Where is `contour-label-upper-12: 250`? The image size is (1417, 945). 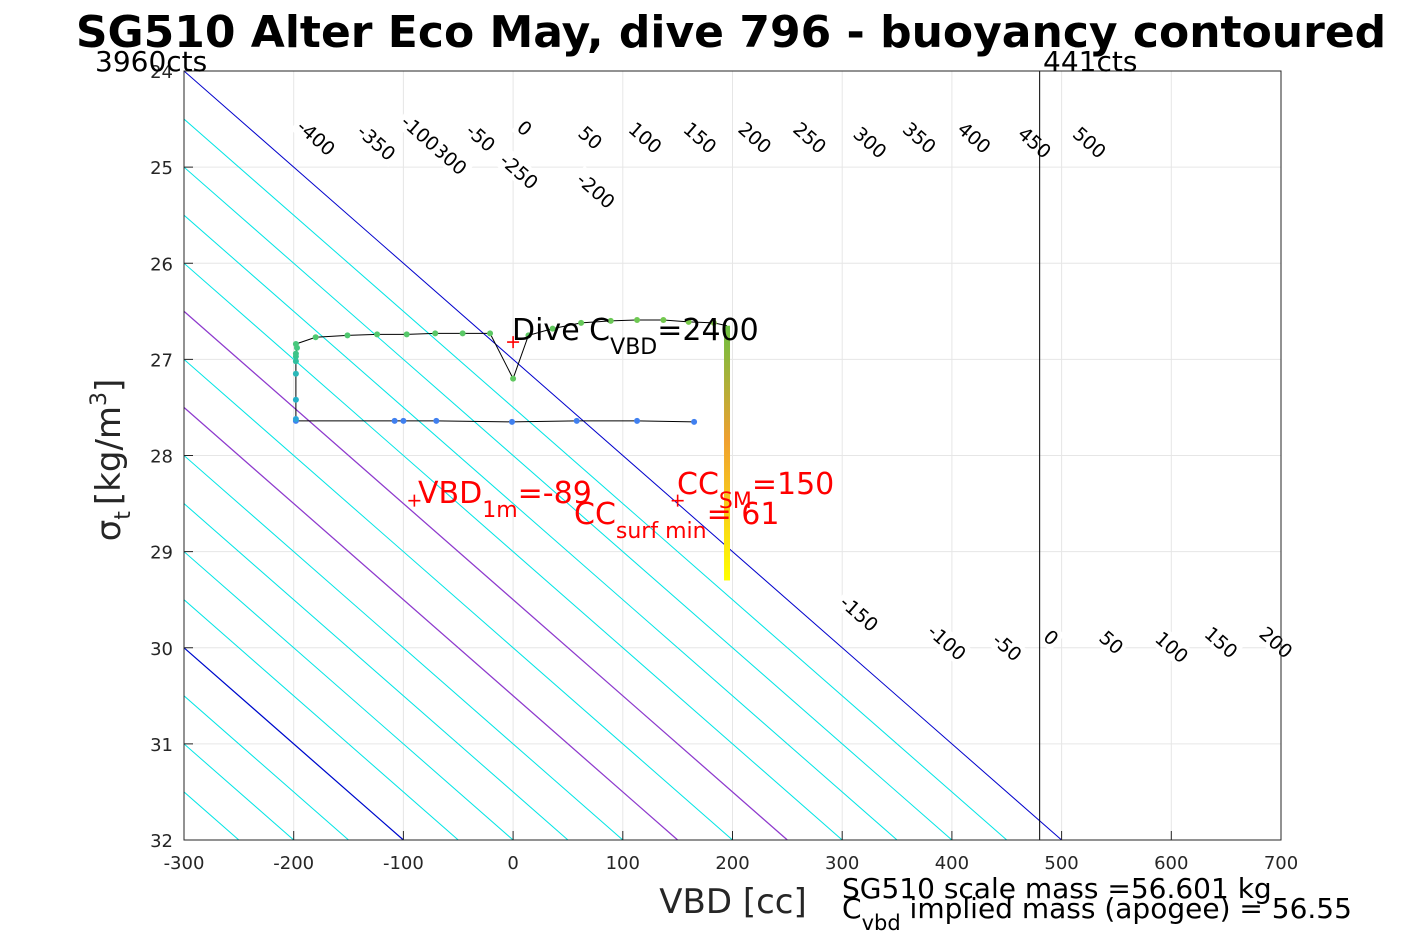
contour-label-upper-12: 250 is located at coordinates (810, 137).